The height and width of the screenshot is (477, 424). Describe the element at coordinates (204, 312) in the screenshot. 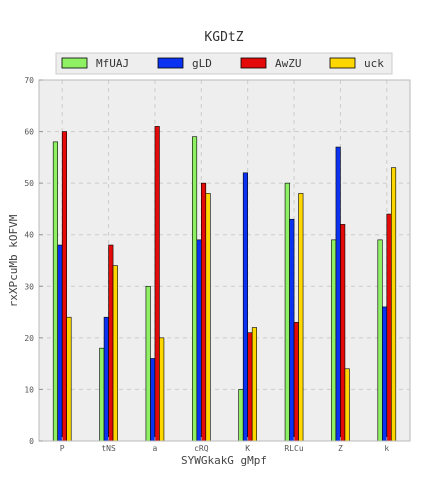

I see `bar-AwZU-cRQ` at that location.